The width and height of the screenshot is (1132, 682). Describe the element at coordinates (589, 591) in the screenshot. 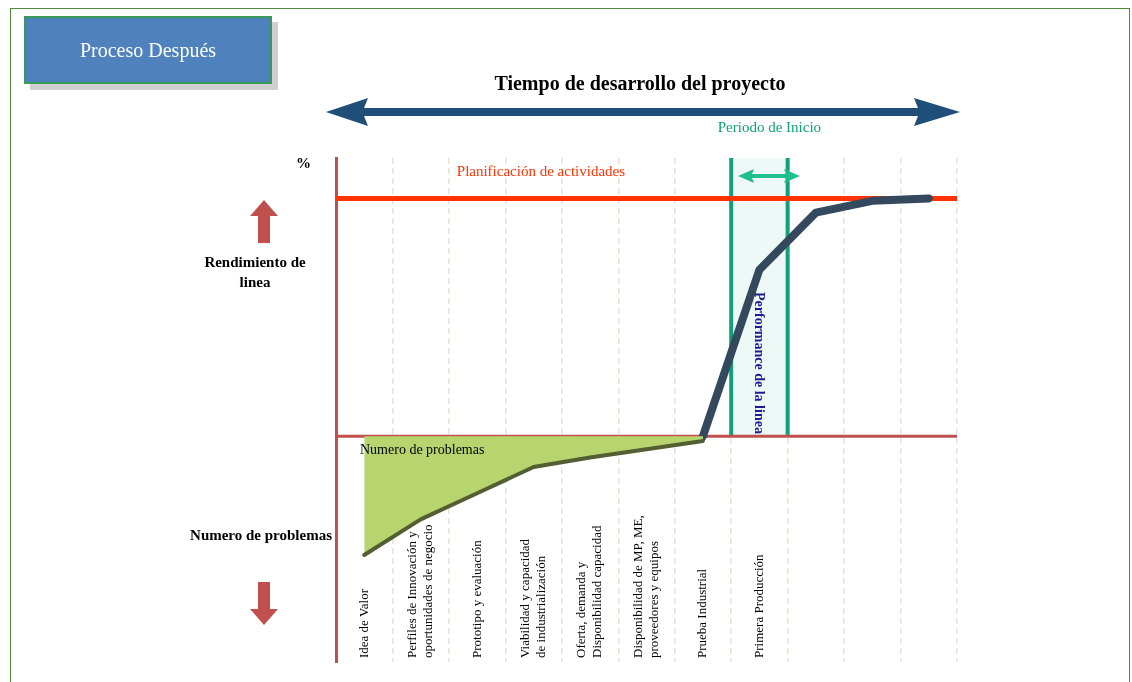

I see `x-tick-label: Oferta, demanda y Disponibilidad capacidad` at that location.